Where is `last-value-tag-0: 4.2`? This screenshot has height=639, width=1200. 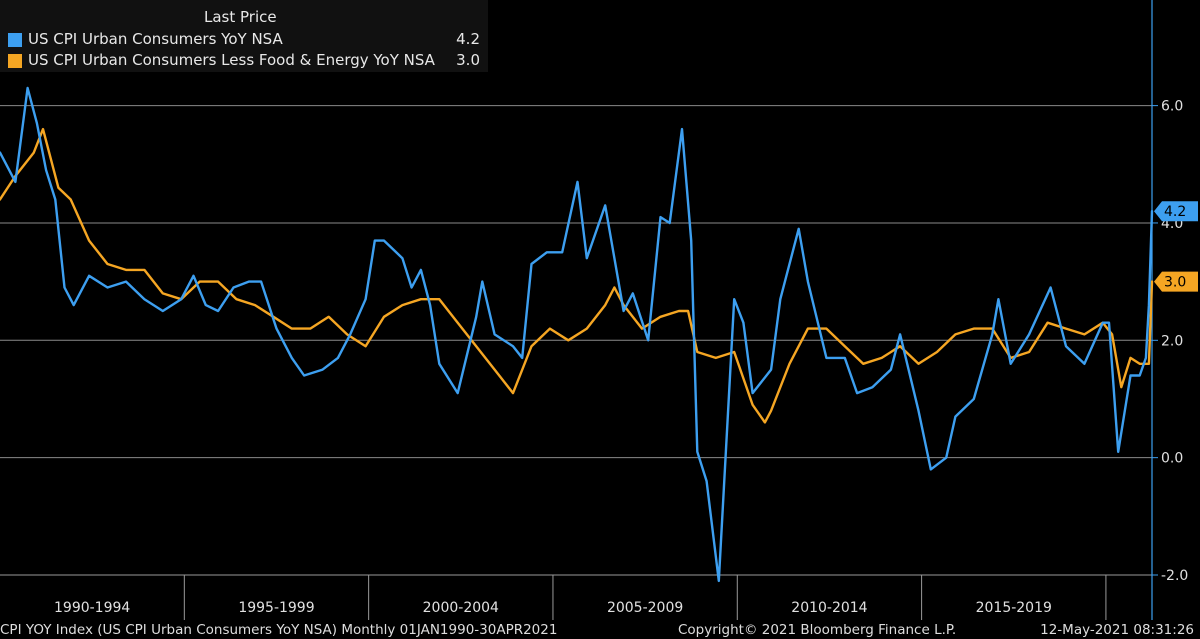 last-value-tag-0: 4.2 is located at coordinates (1176, 211).